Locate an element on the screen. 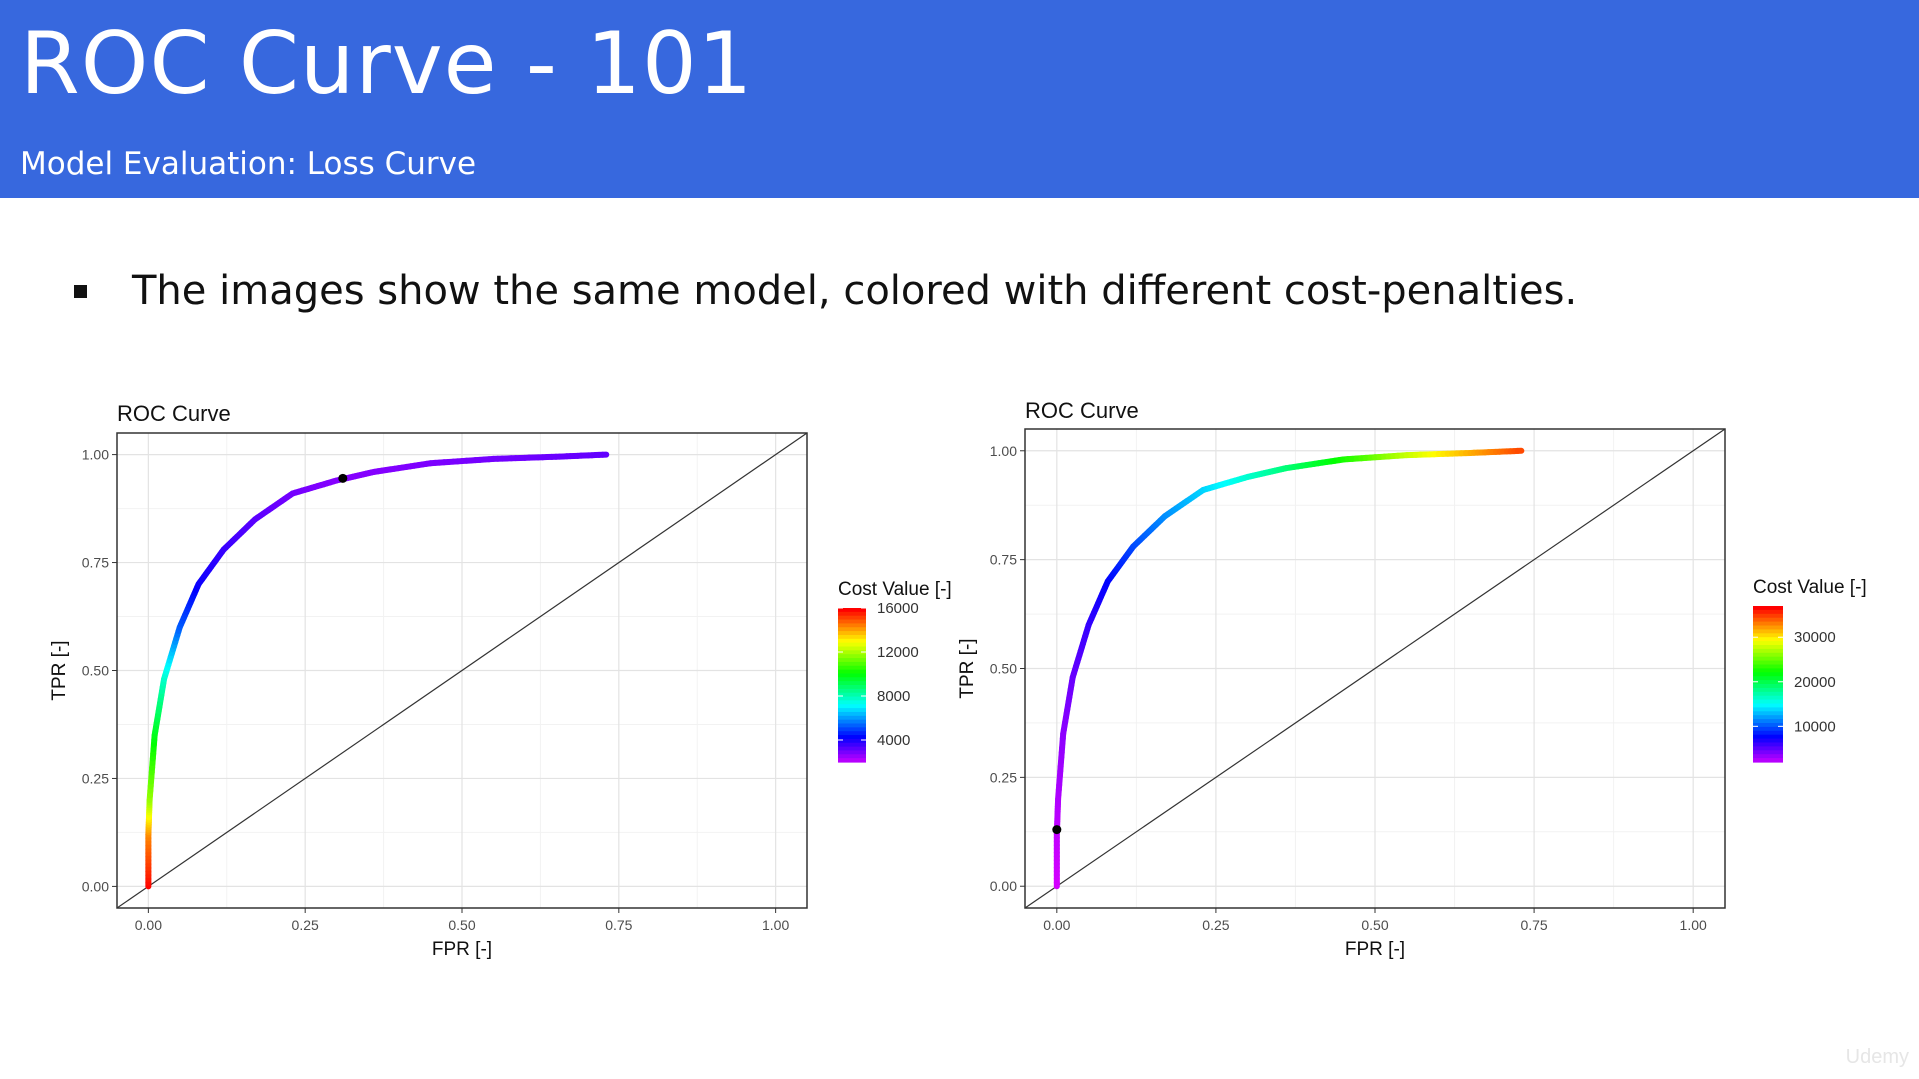 The width and height of the screenshot is (1919, 1079). legend-tick-label: 10000 is located at coordinates (1815, 726).